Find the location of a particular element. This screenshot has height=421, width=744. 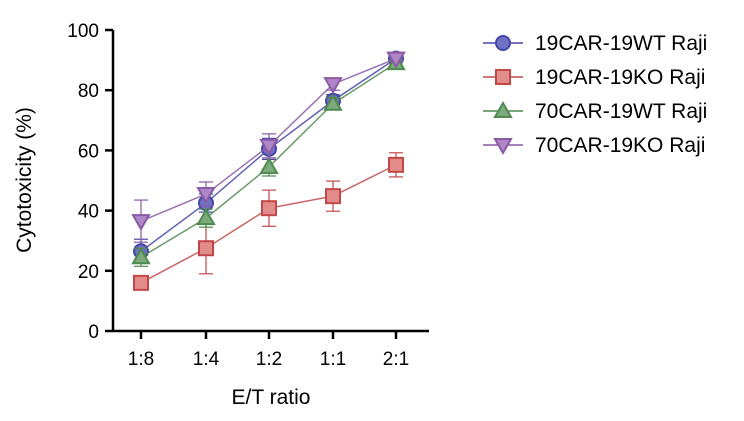

legend-label: 70CAR-19WT Raji is located at coordinates (621, 111).